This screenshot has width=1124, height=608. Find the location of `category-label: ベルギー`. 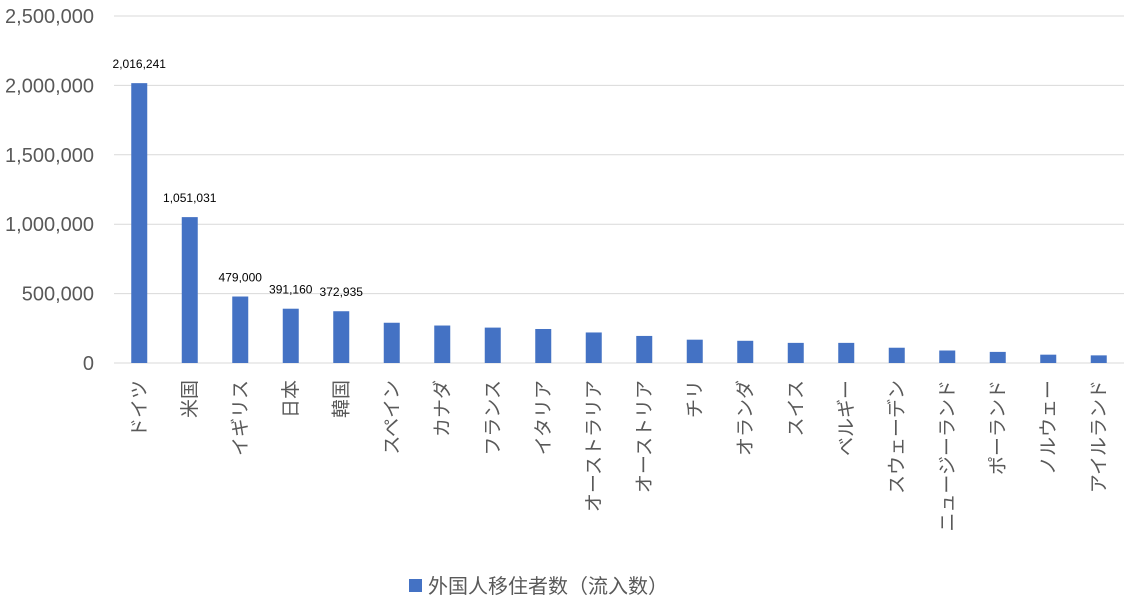

category-label: ベルギー is located at coordinates (846, 418).